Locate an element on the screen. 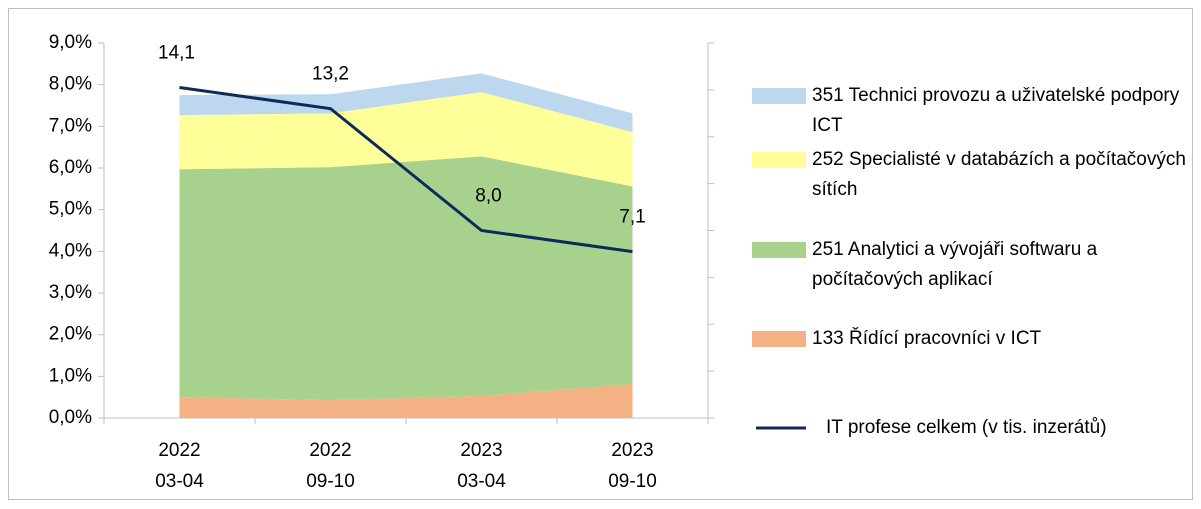 The width and height of the screenshot is (1201, 509). y-tick-label: 6,0% is located at coordinates (70, 167).